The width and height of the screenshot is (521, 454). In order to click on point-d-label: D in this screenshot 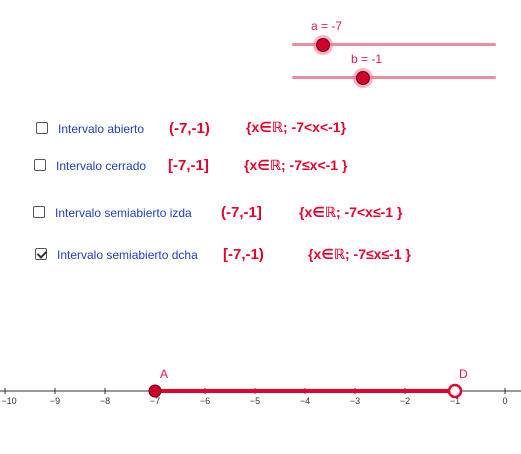, I will do `click(463, 374)`.